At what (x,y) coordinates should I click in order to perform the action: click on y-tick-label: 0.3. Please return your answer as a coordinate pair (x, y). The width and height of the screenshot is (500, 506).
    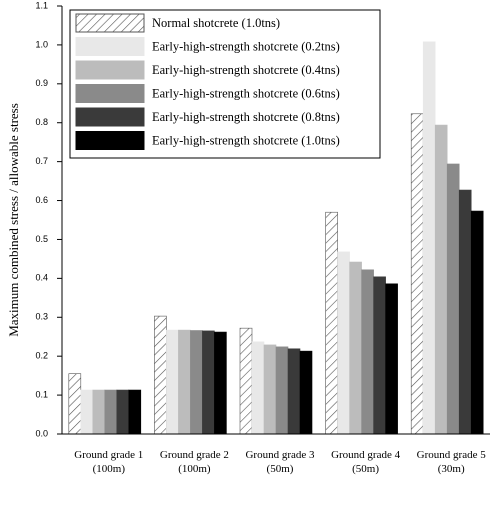
    Looking at the image, I should click on (41, 317).